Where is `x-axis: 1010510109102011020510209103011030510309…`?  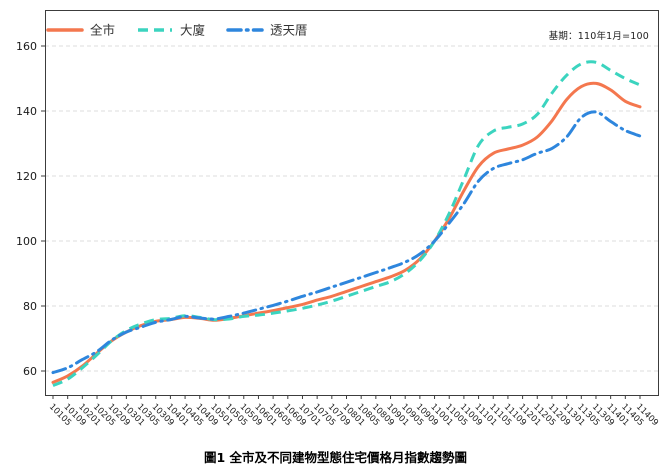 x-axis: 1010510109102011020510209103011030510309… is located at coordinates (353, 411).